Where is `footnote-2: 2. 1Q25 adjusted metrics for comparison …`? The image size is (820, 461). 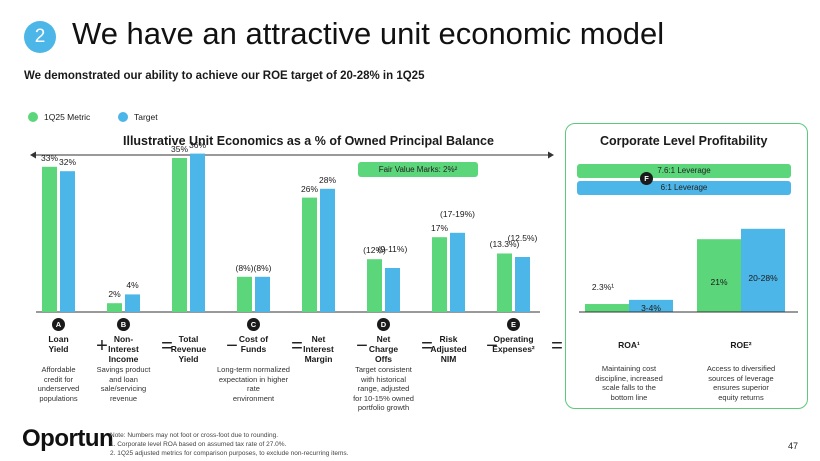 footnote-2: 2. 1Q25 adjusted metrics for comparison … is located at coordinates (229, 453).